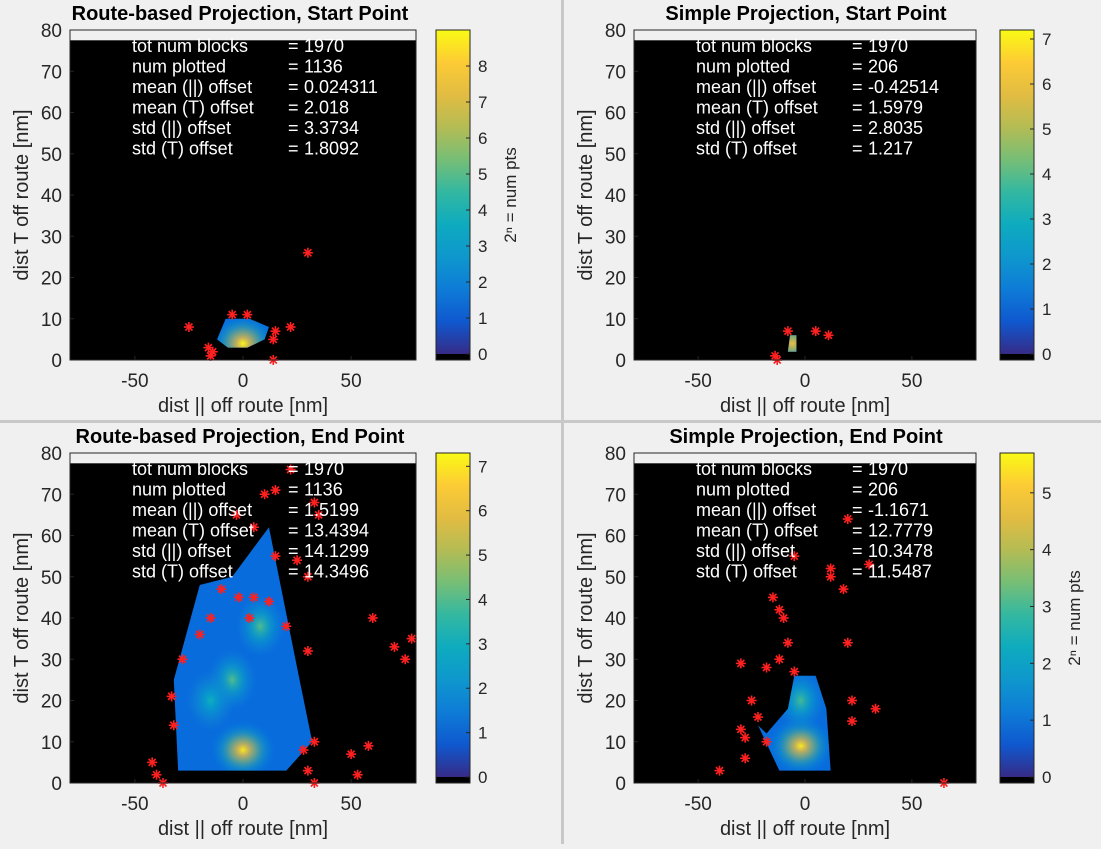 The width and height of the screenshot is (1101, 849). What do you see at coordinates (51, 702) in the screenshot?
I see `y-tick-label: 20` at bounding box center [51, 702].